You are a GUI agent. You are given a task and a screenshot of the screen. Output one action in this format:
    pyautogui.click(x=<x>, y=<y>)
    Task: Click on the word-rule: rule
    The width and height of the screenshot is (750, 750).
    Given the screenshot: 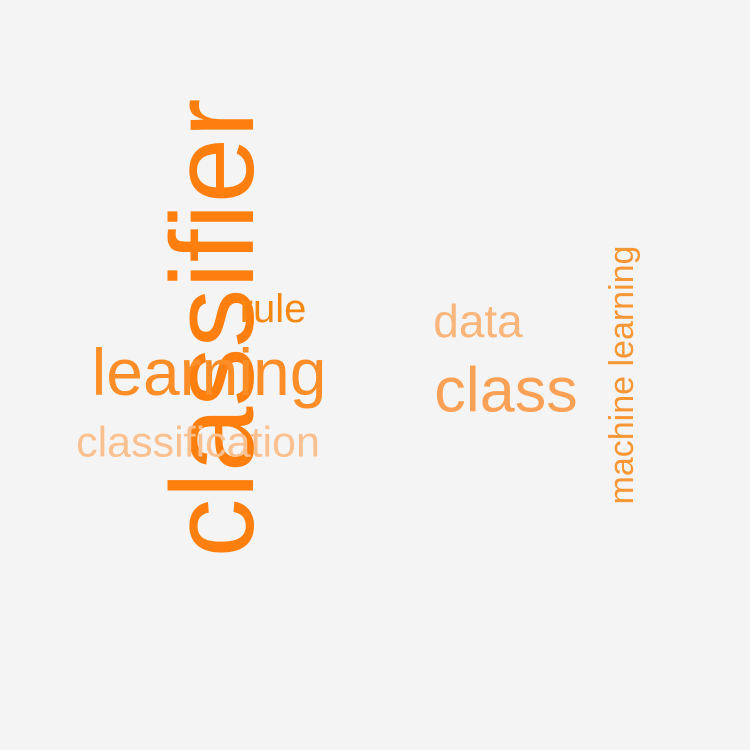 What is the action you would take?
    pyautogui.click(x=273, y=309)
    